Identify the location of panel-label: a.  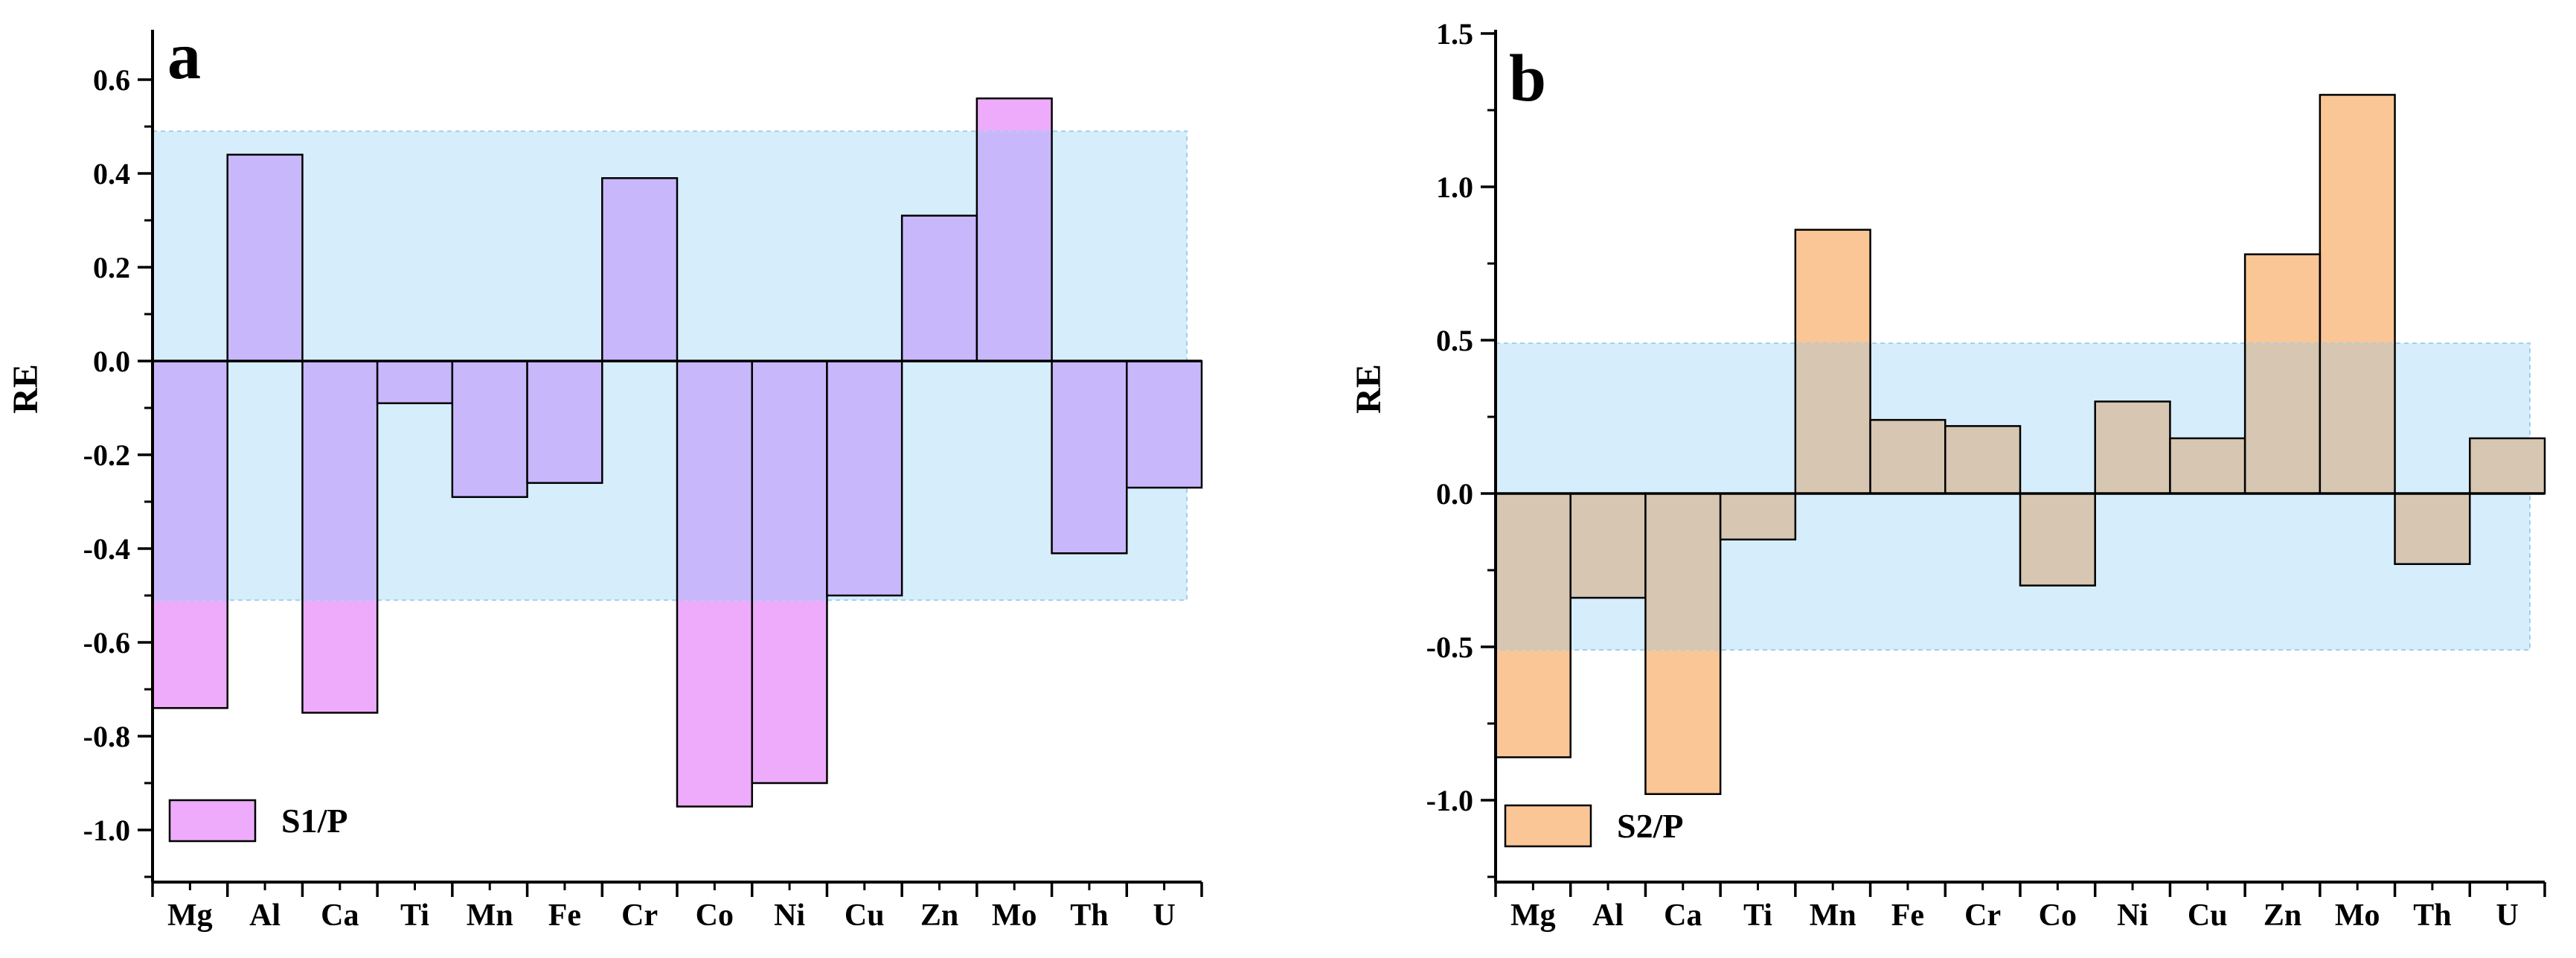
(184, 56).